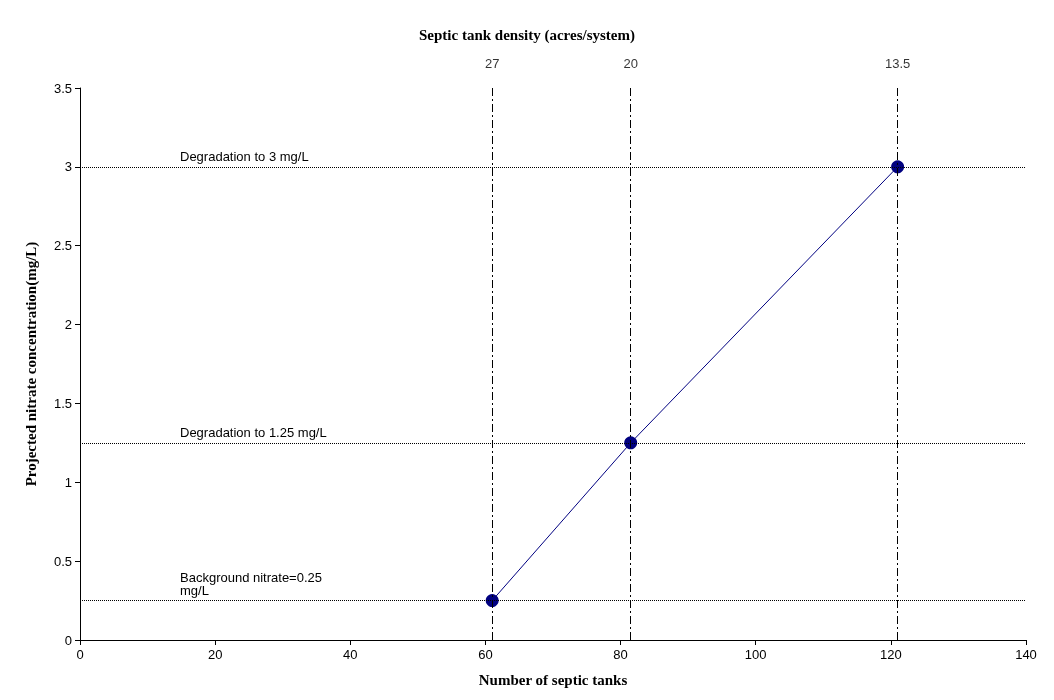 This screenshot has width=1054, height=700. I want to click on ref-line-label: Degradation to 3 mg/L, so click(244, 156).